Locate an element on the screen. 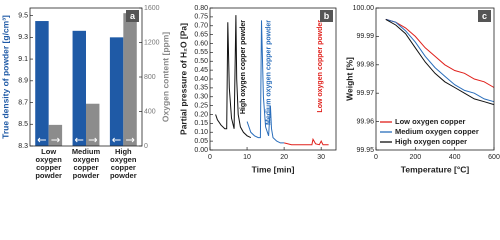  y-tick-label: 0.70 is located at coordinates (201, 26).